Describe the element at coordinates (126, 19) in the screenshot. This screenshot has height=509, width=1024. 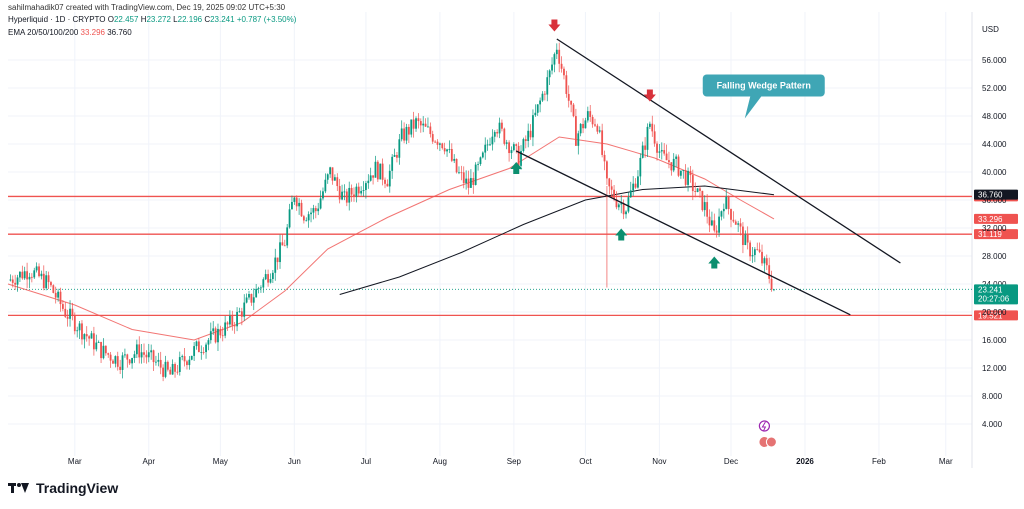
I see `open-value: 22.457` at that location.